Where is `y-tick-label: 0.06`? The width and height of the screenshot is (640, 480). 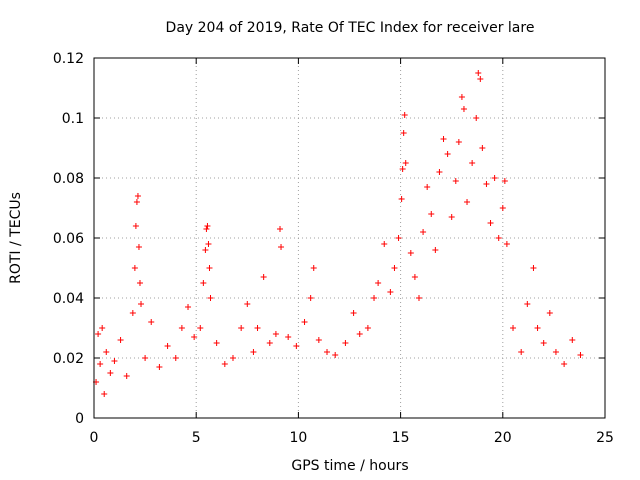 y-tick-label: 0.06 is located at coordinates (68, 239).